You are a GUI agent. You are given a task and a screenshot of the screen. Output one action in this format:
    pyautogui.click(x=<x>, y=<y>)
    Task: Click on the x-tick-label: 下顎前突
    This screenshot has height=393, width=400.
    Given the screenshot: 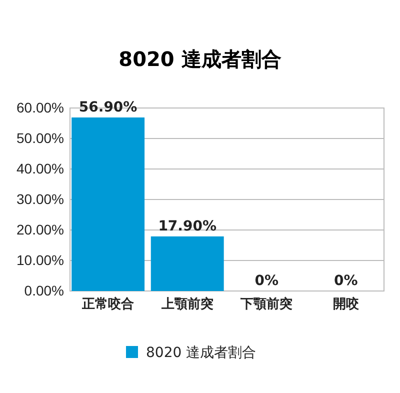 What is the action you would take?
    pyautogui.click(x=266, y=304)
    